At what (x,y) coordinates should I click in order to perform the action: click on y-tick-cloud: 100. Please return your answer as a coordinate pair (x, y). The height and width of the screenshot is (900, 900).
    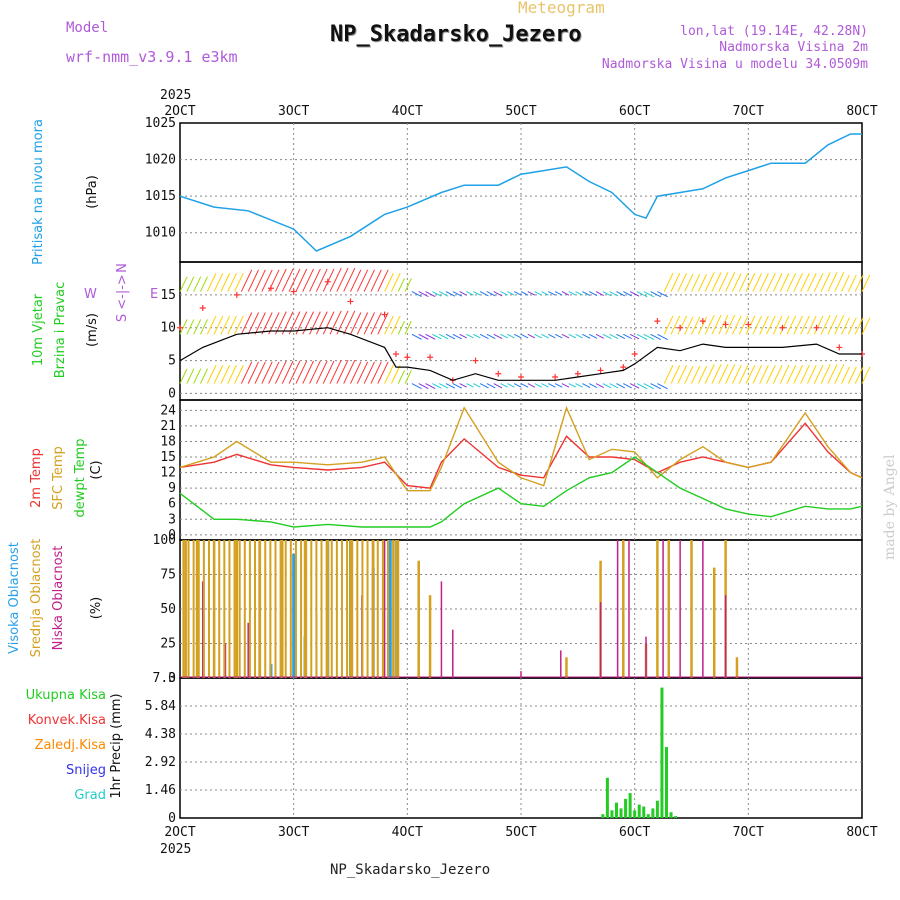
    Looking at the image, I should click on (164, 540).